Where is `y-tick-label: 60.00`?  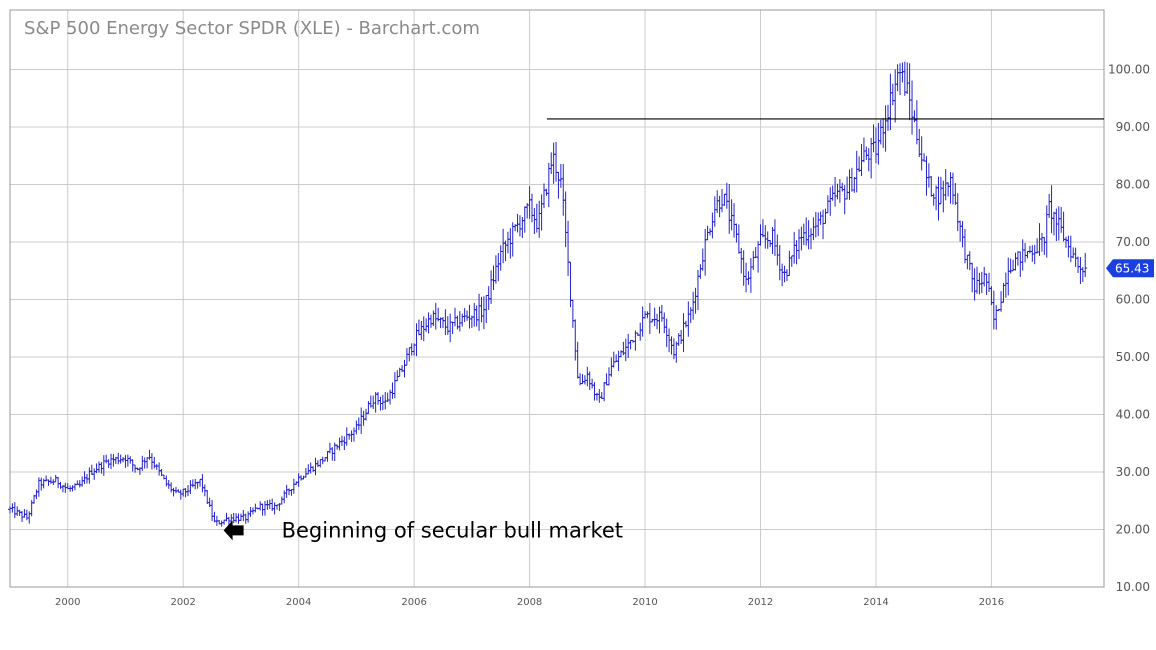 y-tick-label: 60.00 is located at coordinates (1133, 300).